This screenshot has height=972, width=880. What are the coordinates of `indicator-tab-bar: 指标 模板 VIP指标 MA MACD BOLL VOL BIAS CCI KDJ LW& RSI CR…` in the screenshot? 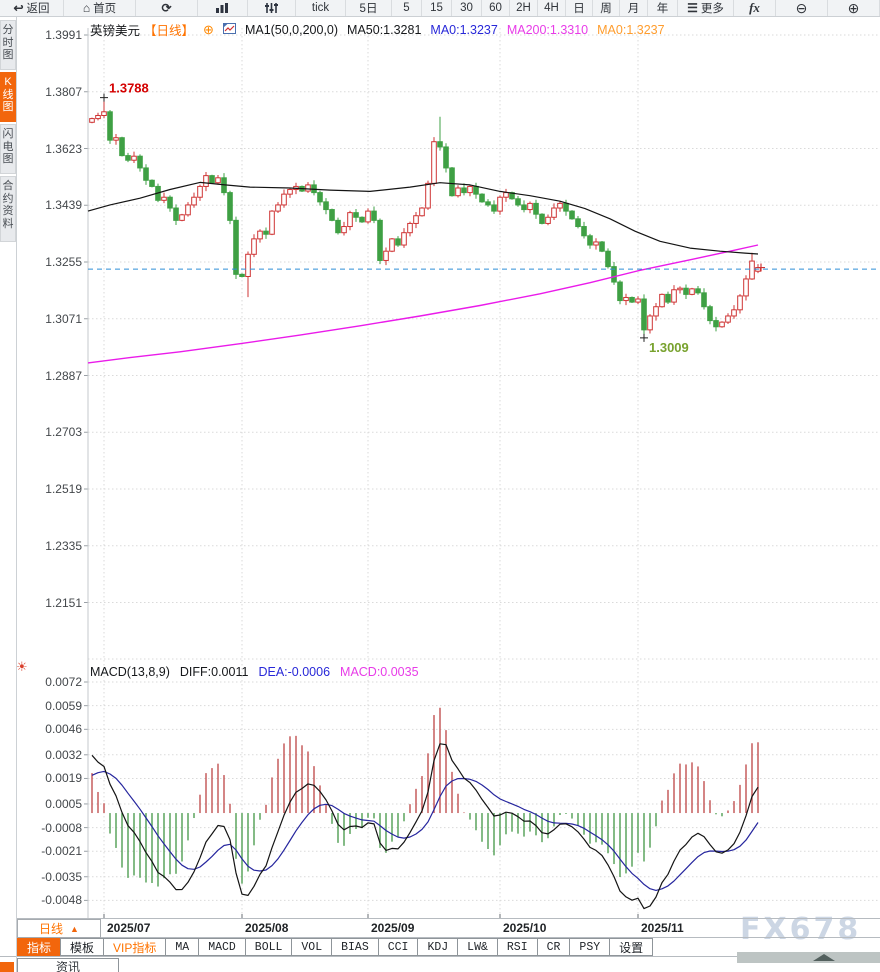 It's located at (335, 947).